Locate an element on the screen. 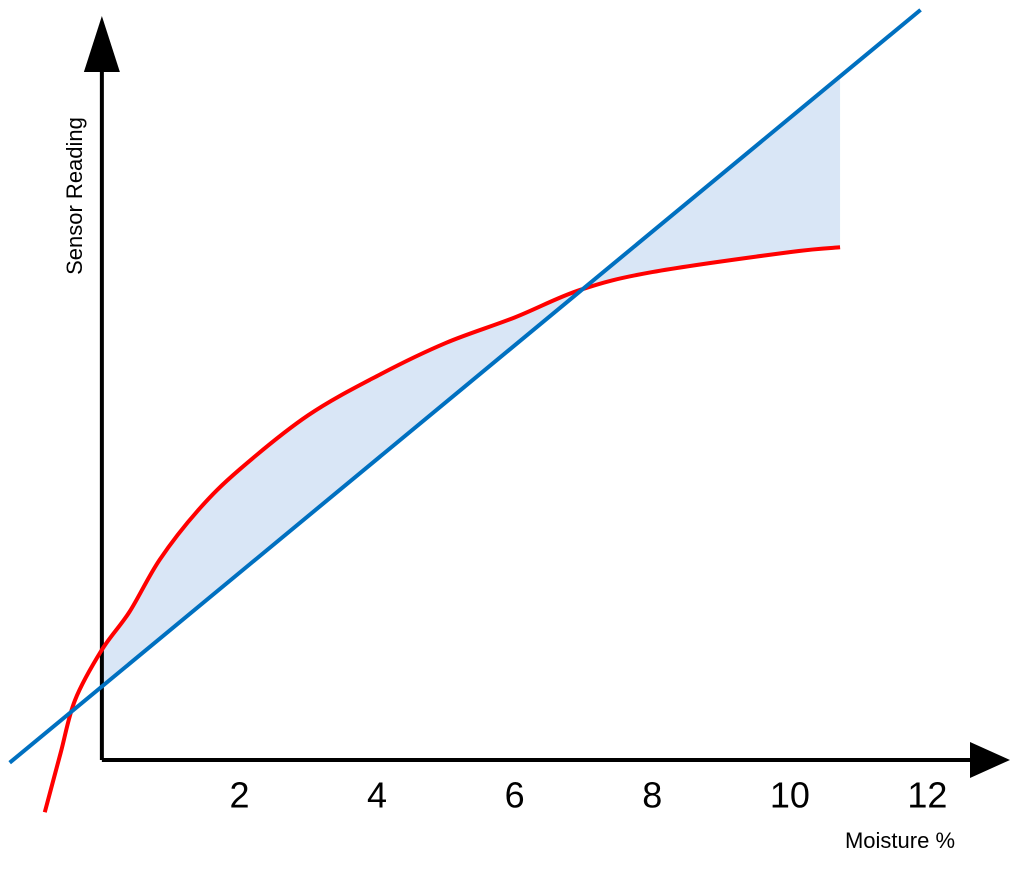  y-axis-label: Sensor Reading is located at coordinates (74, 196).